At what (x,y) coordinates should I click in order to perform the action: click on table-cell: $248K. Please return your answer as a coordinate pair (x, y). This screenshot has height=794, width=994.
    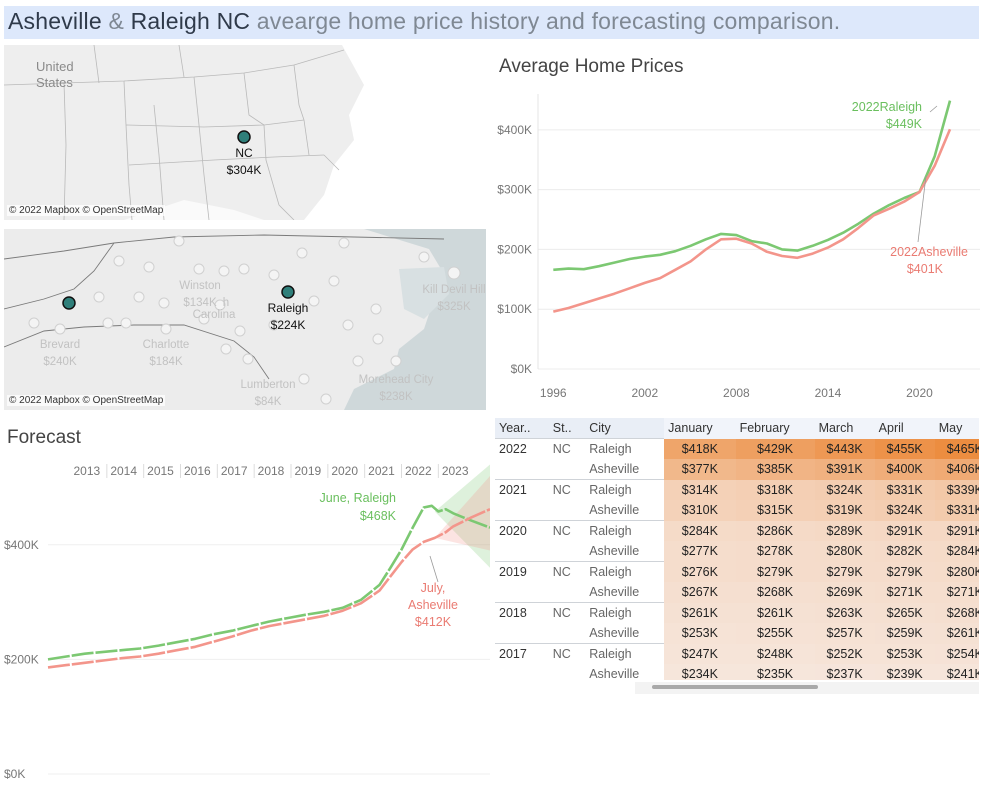
    Looking at the image, I should click on (775, 653).